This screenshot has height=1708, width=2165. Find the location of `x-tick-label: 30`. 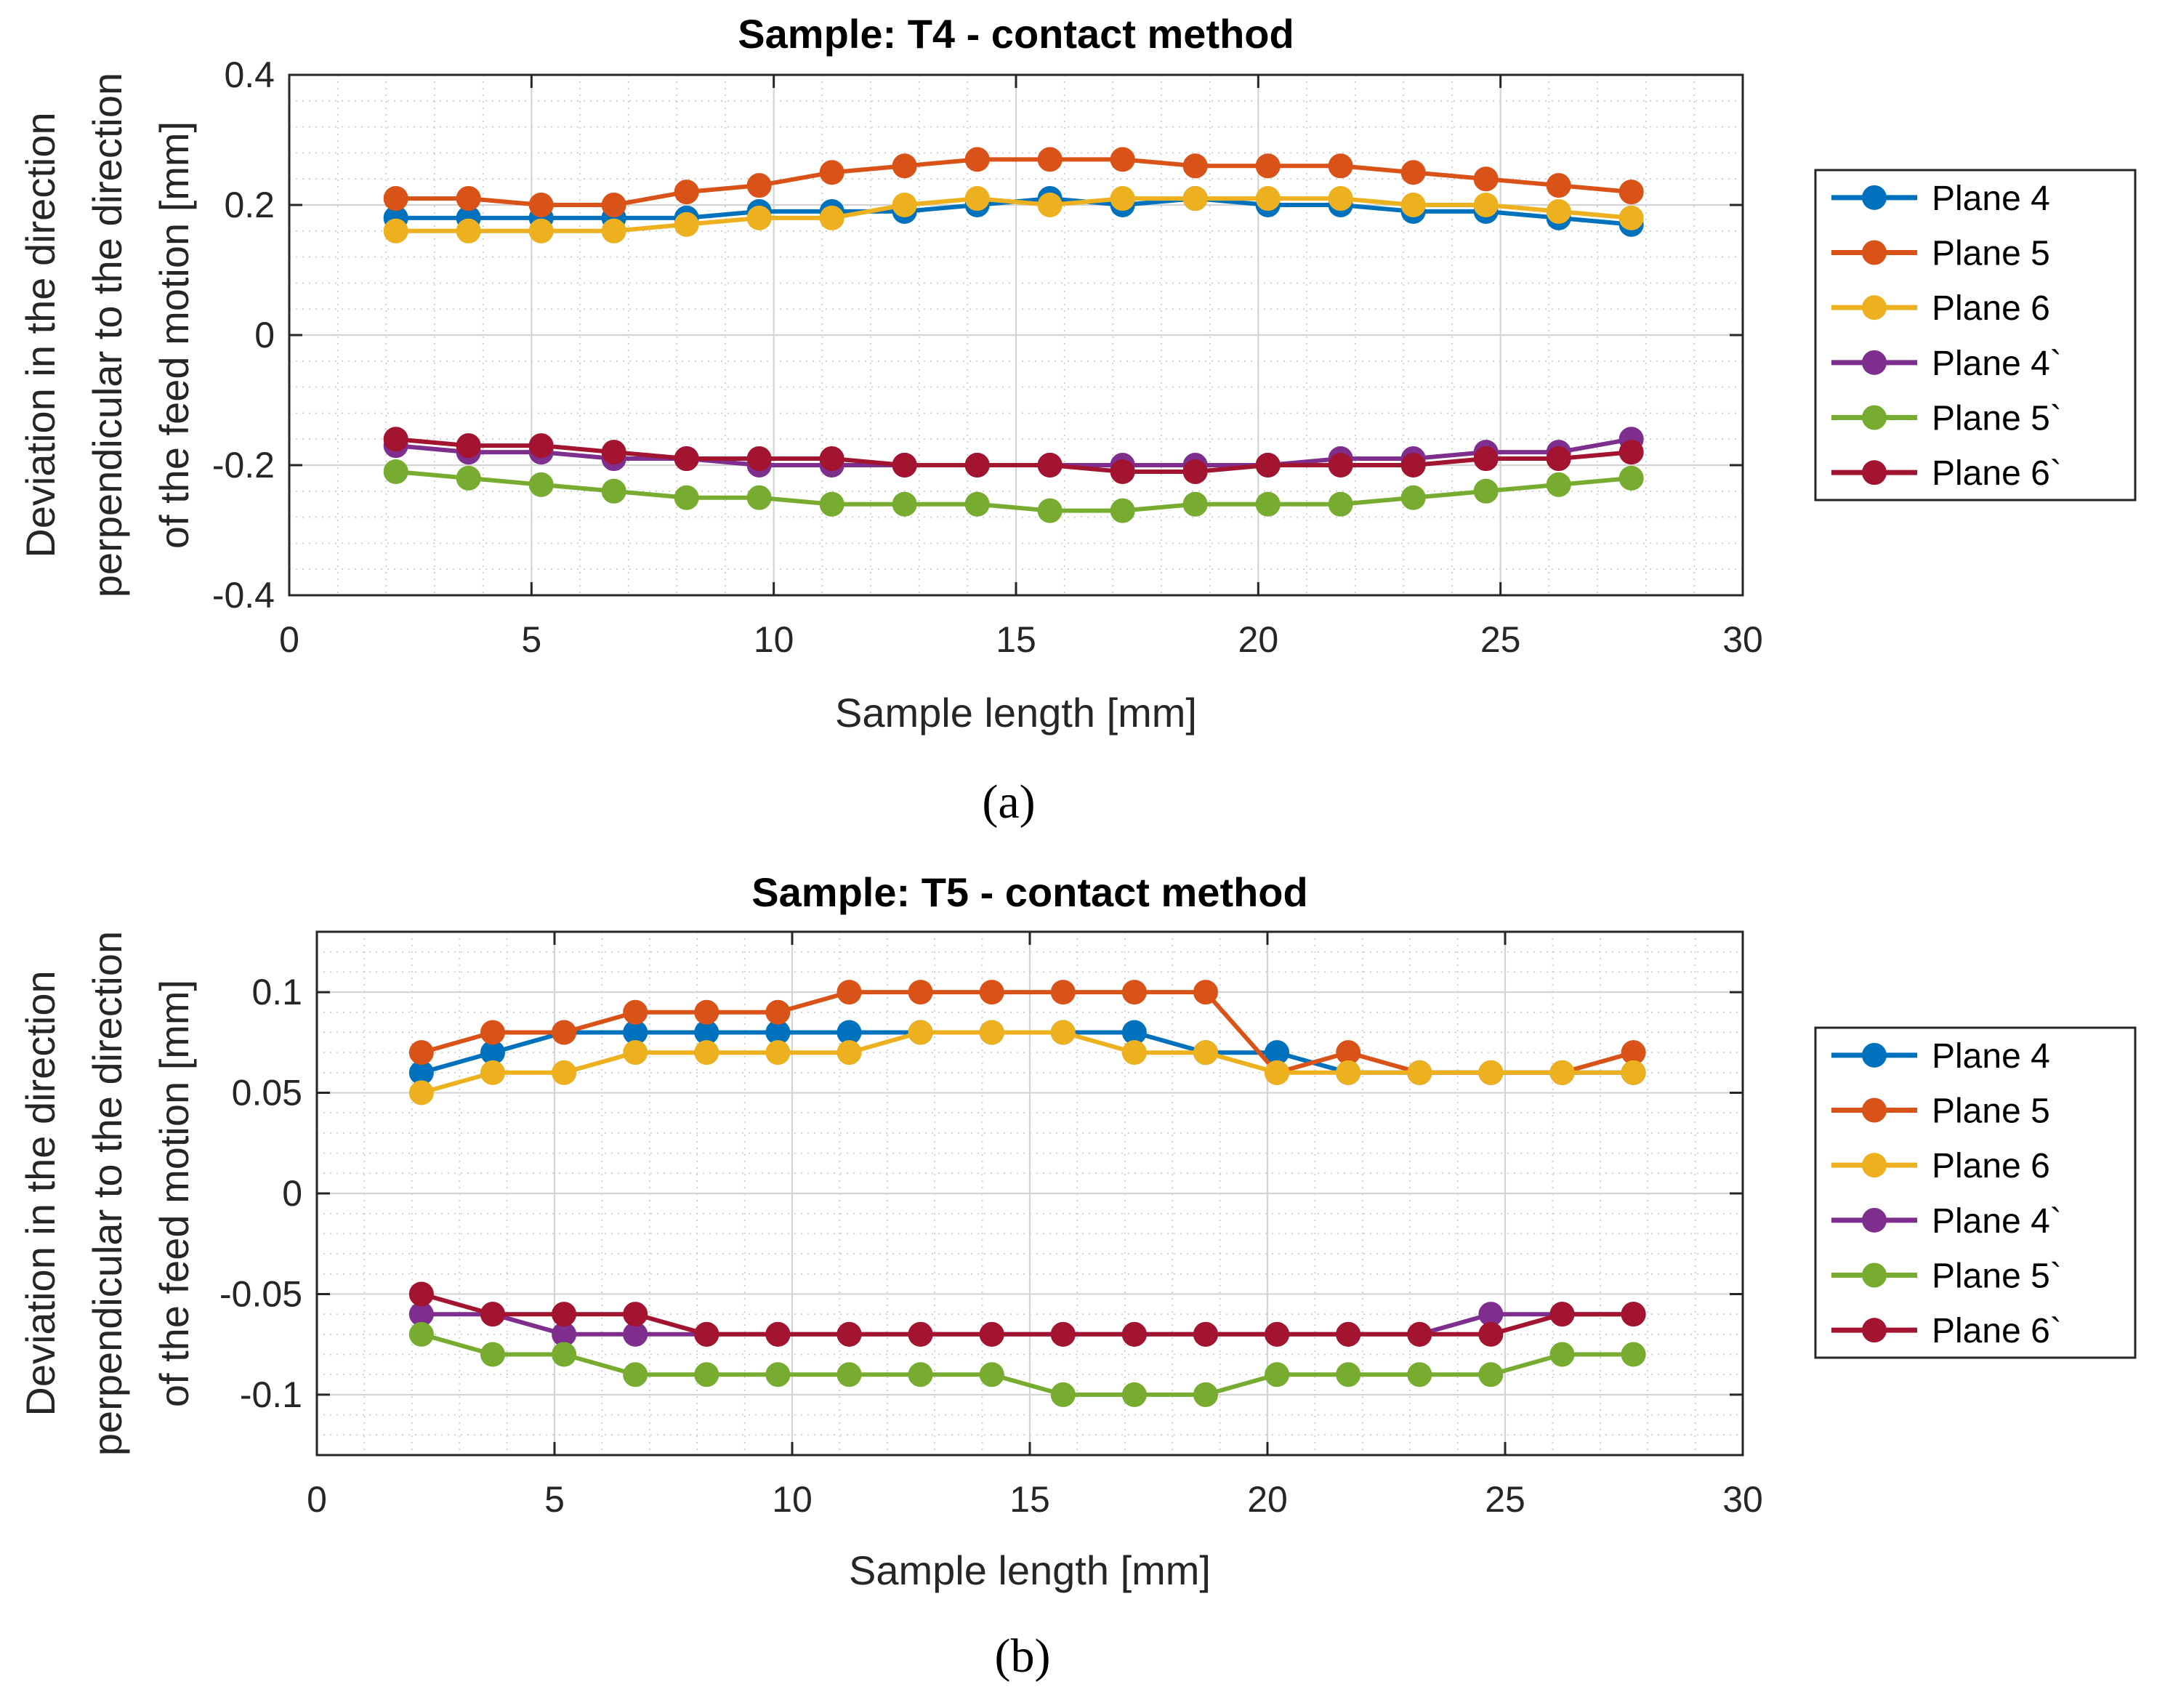

x-tick-label: 30 is located at coordinates (1742, 1500).